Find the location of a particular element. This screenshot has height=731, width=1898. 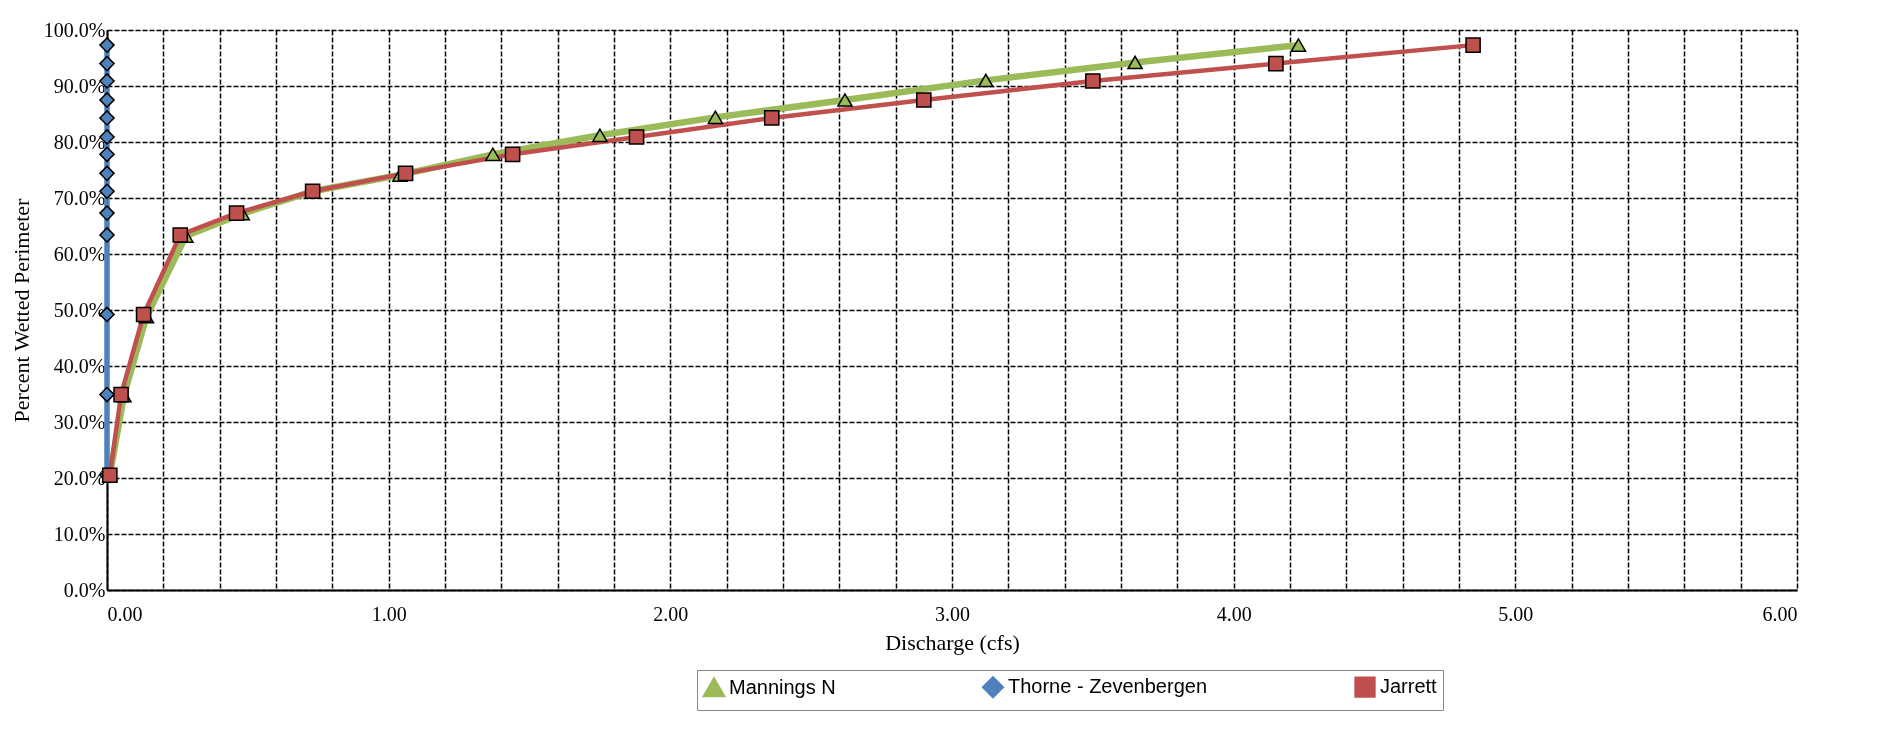

x-tick-label: 1.00 is located at coordinates (389, 613).